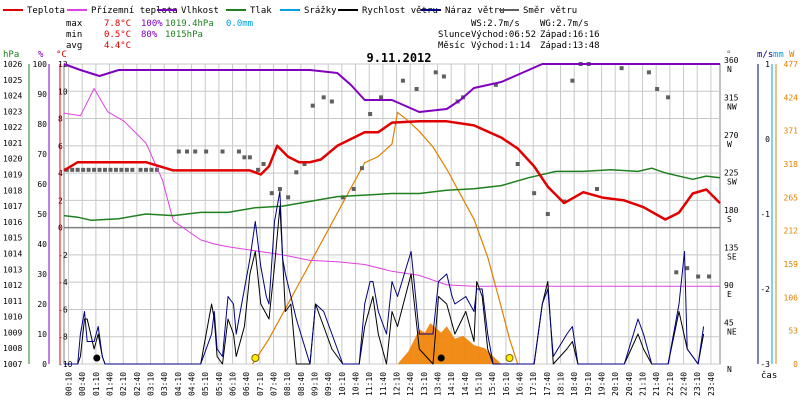 This screenshot has height=404, width=800. I want to click on x-tick-label: 16:40, so click(520, 384).